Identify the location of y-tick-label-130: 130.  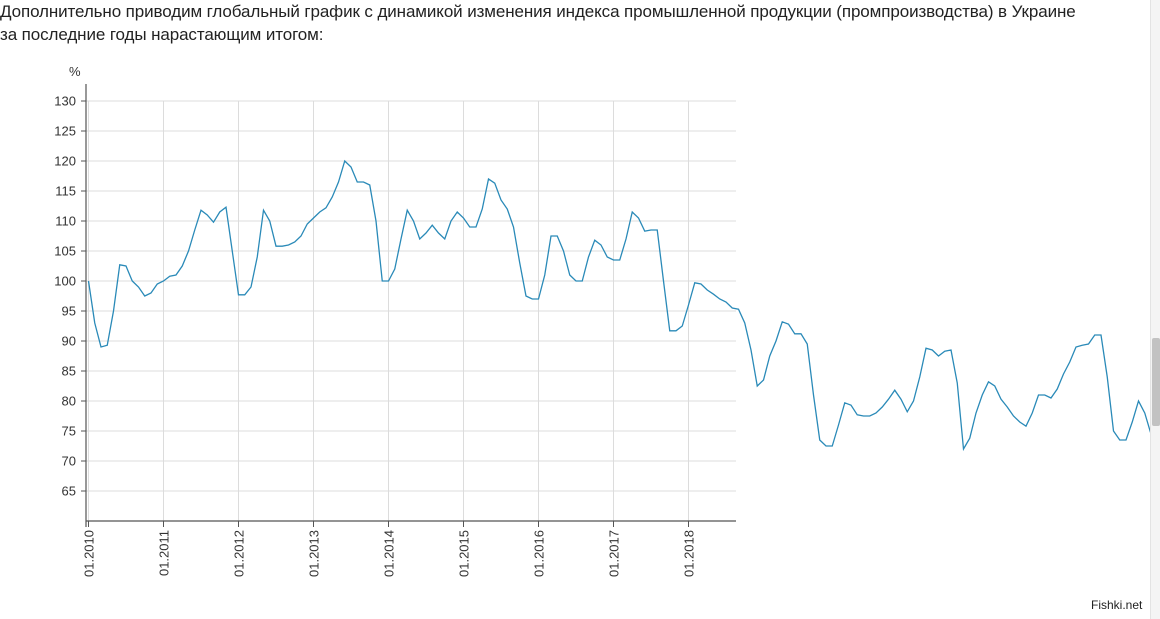
(65, 101).